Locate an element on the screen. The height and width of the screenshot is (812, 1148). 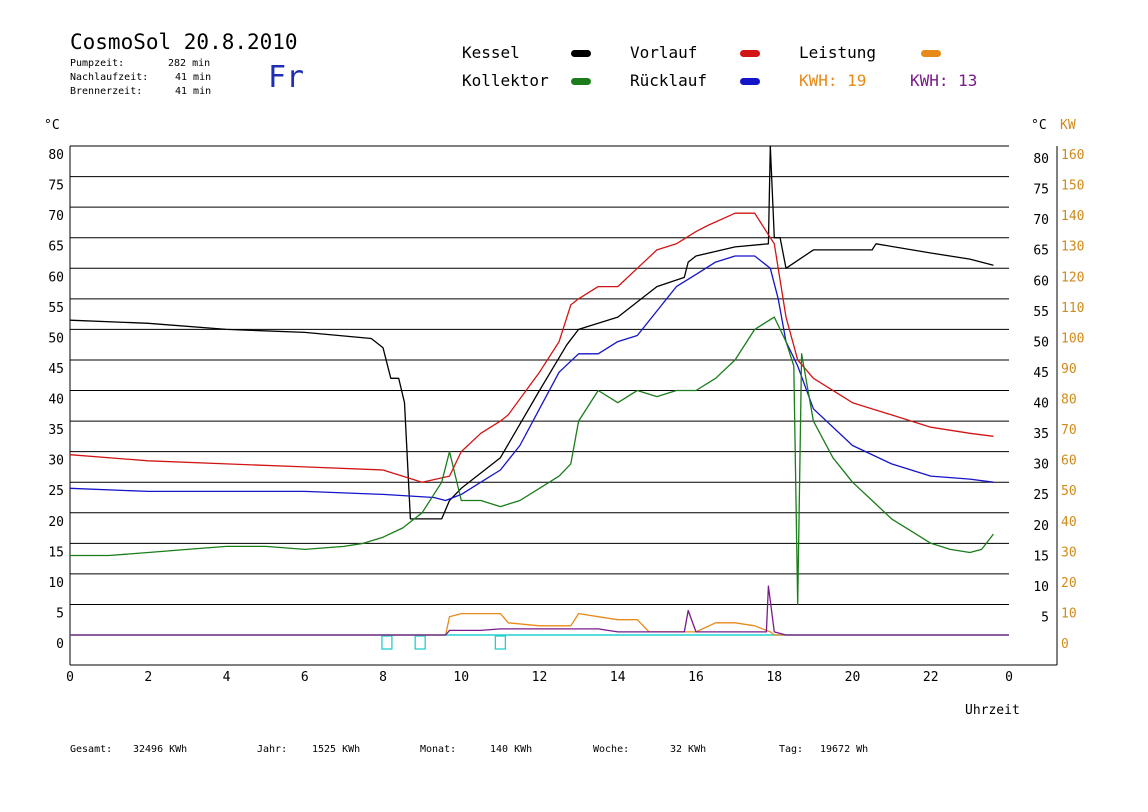
legend-leistung-swatch is located at coordinates (931, 53).